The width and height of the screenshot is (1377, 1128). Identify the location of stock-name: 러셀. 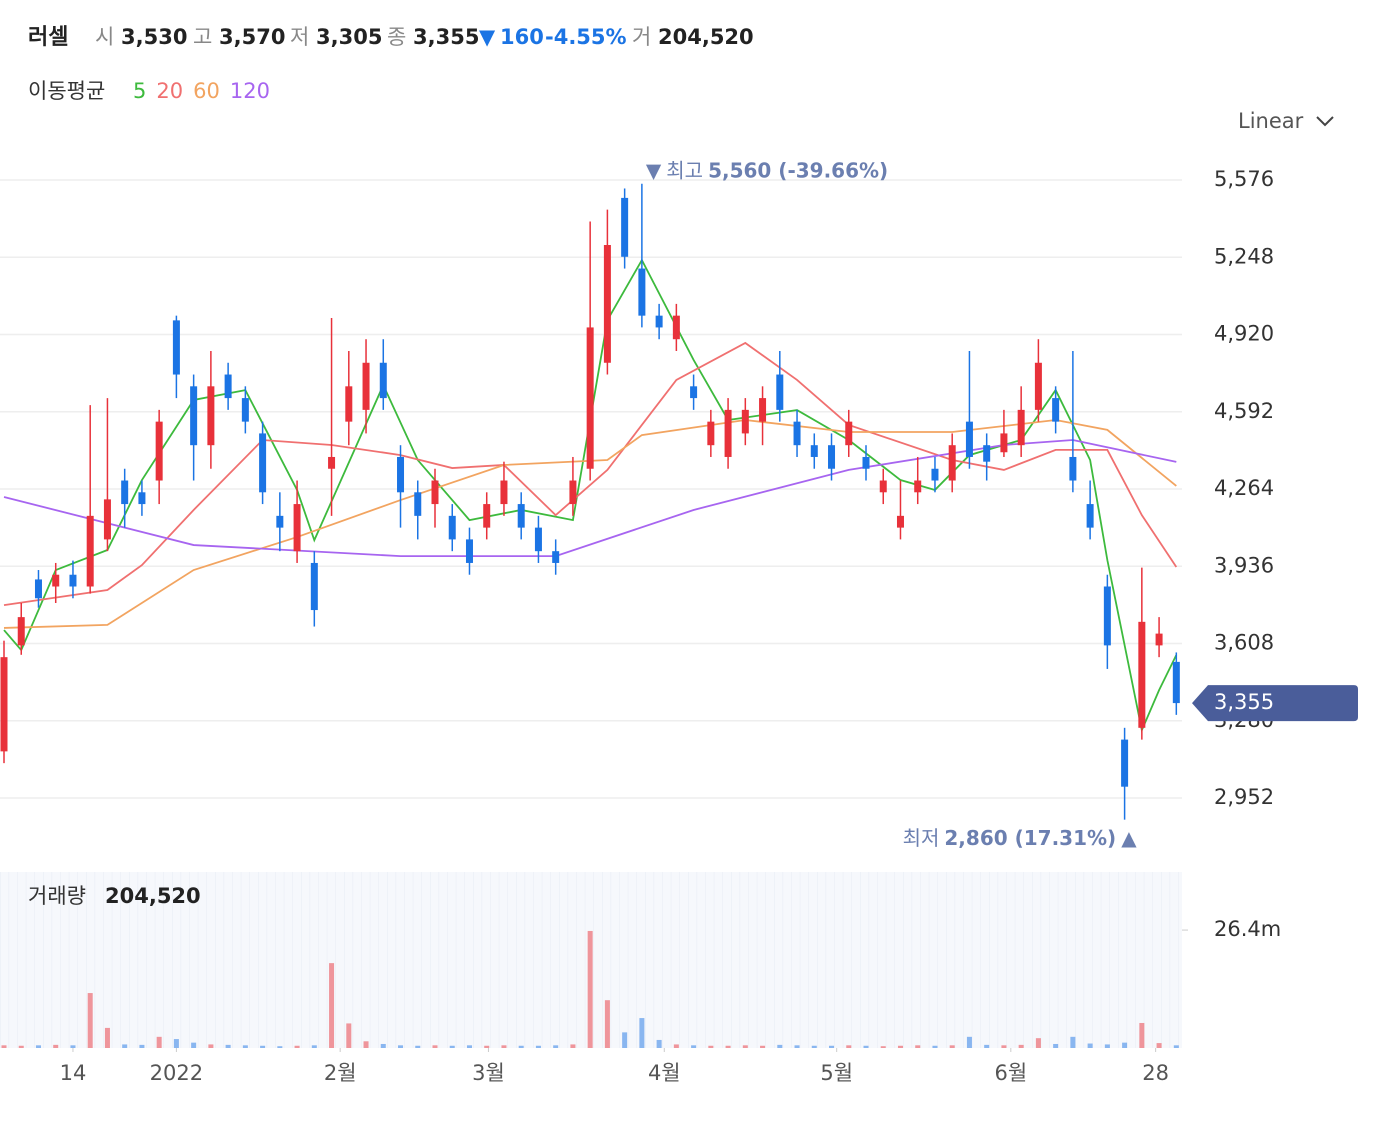
(48, 37).